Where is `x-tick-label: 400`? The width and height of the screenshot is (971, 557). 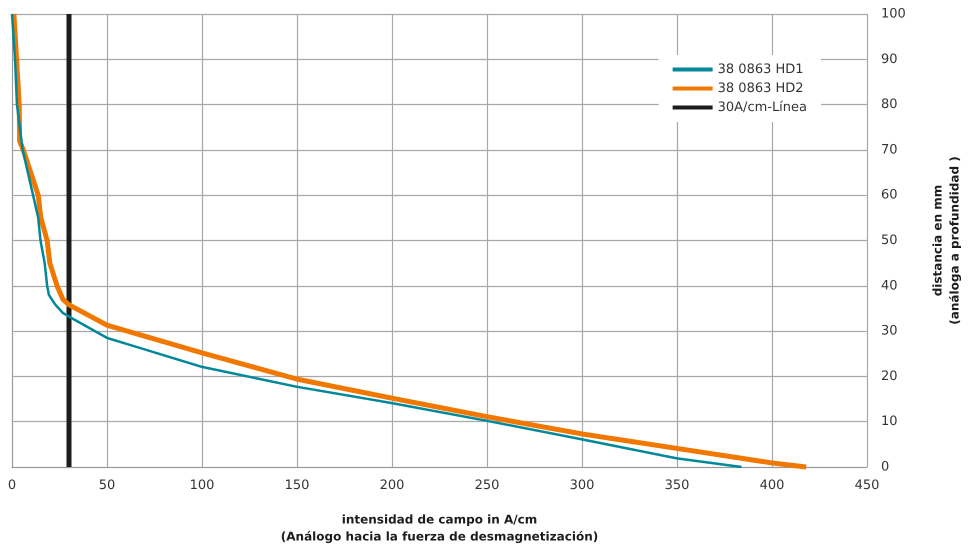
x-tick-label: 400 is located at coordinates (772, 485).